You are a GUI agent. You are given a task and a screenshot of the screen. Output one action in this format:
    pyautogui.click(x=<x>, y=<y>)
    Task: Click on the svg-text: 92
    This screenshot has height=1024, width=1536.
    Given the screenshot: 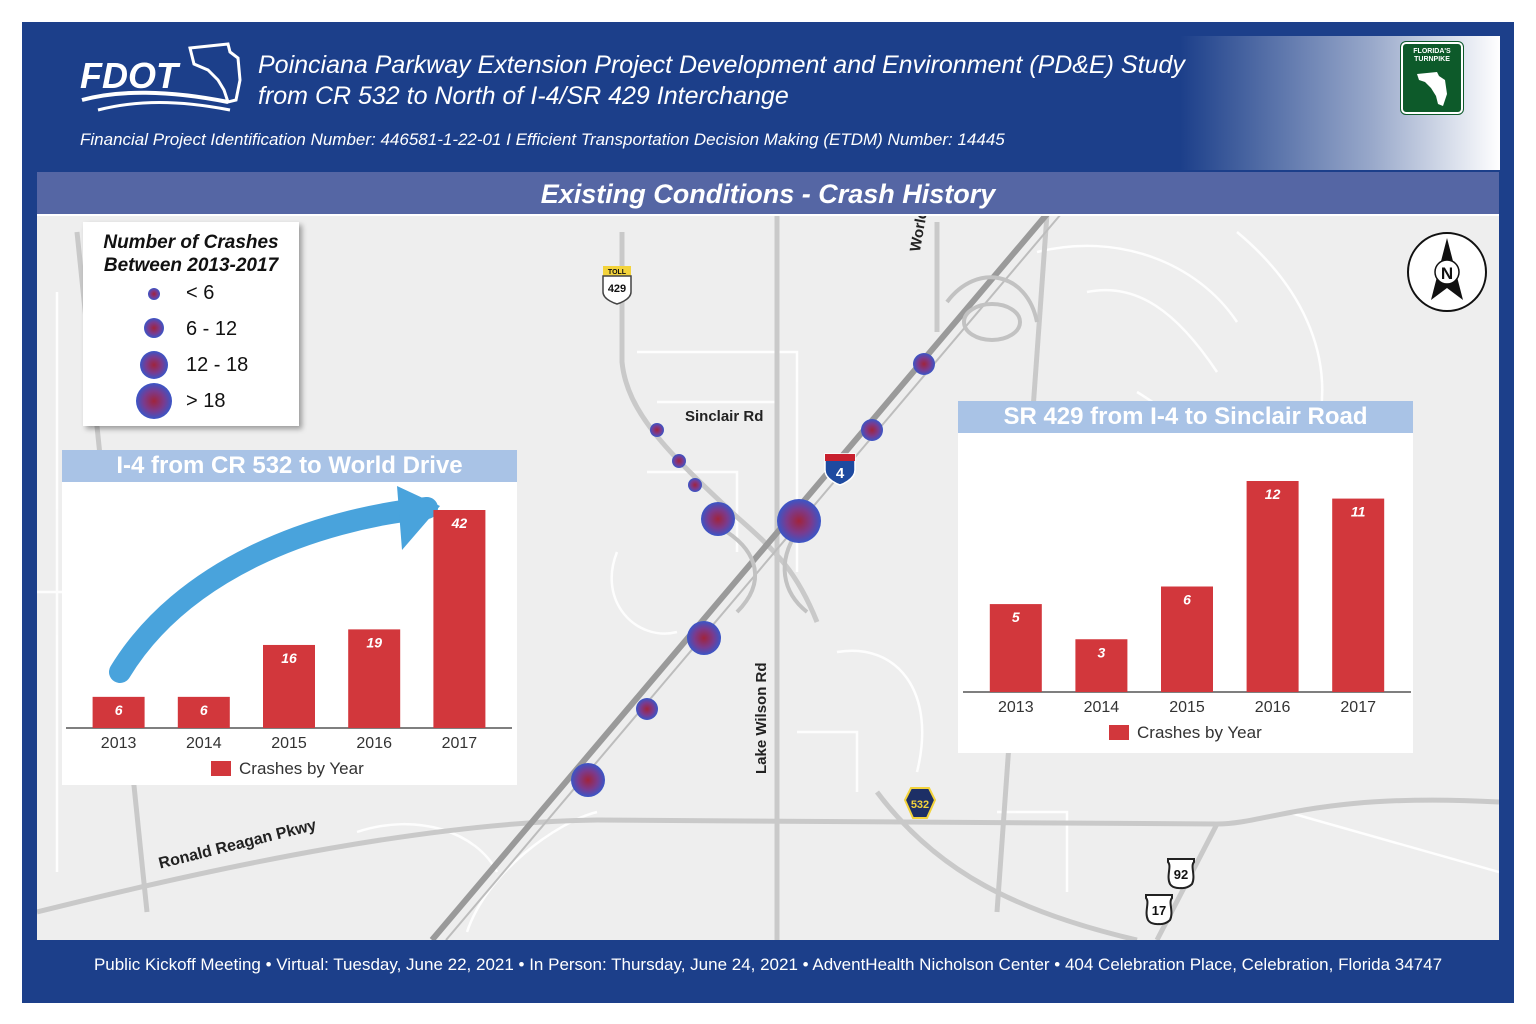 What is the action you would take?
    pyautogui.click(x=1181, y=874)
    